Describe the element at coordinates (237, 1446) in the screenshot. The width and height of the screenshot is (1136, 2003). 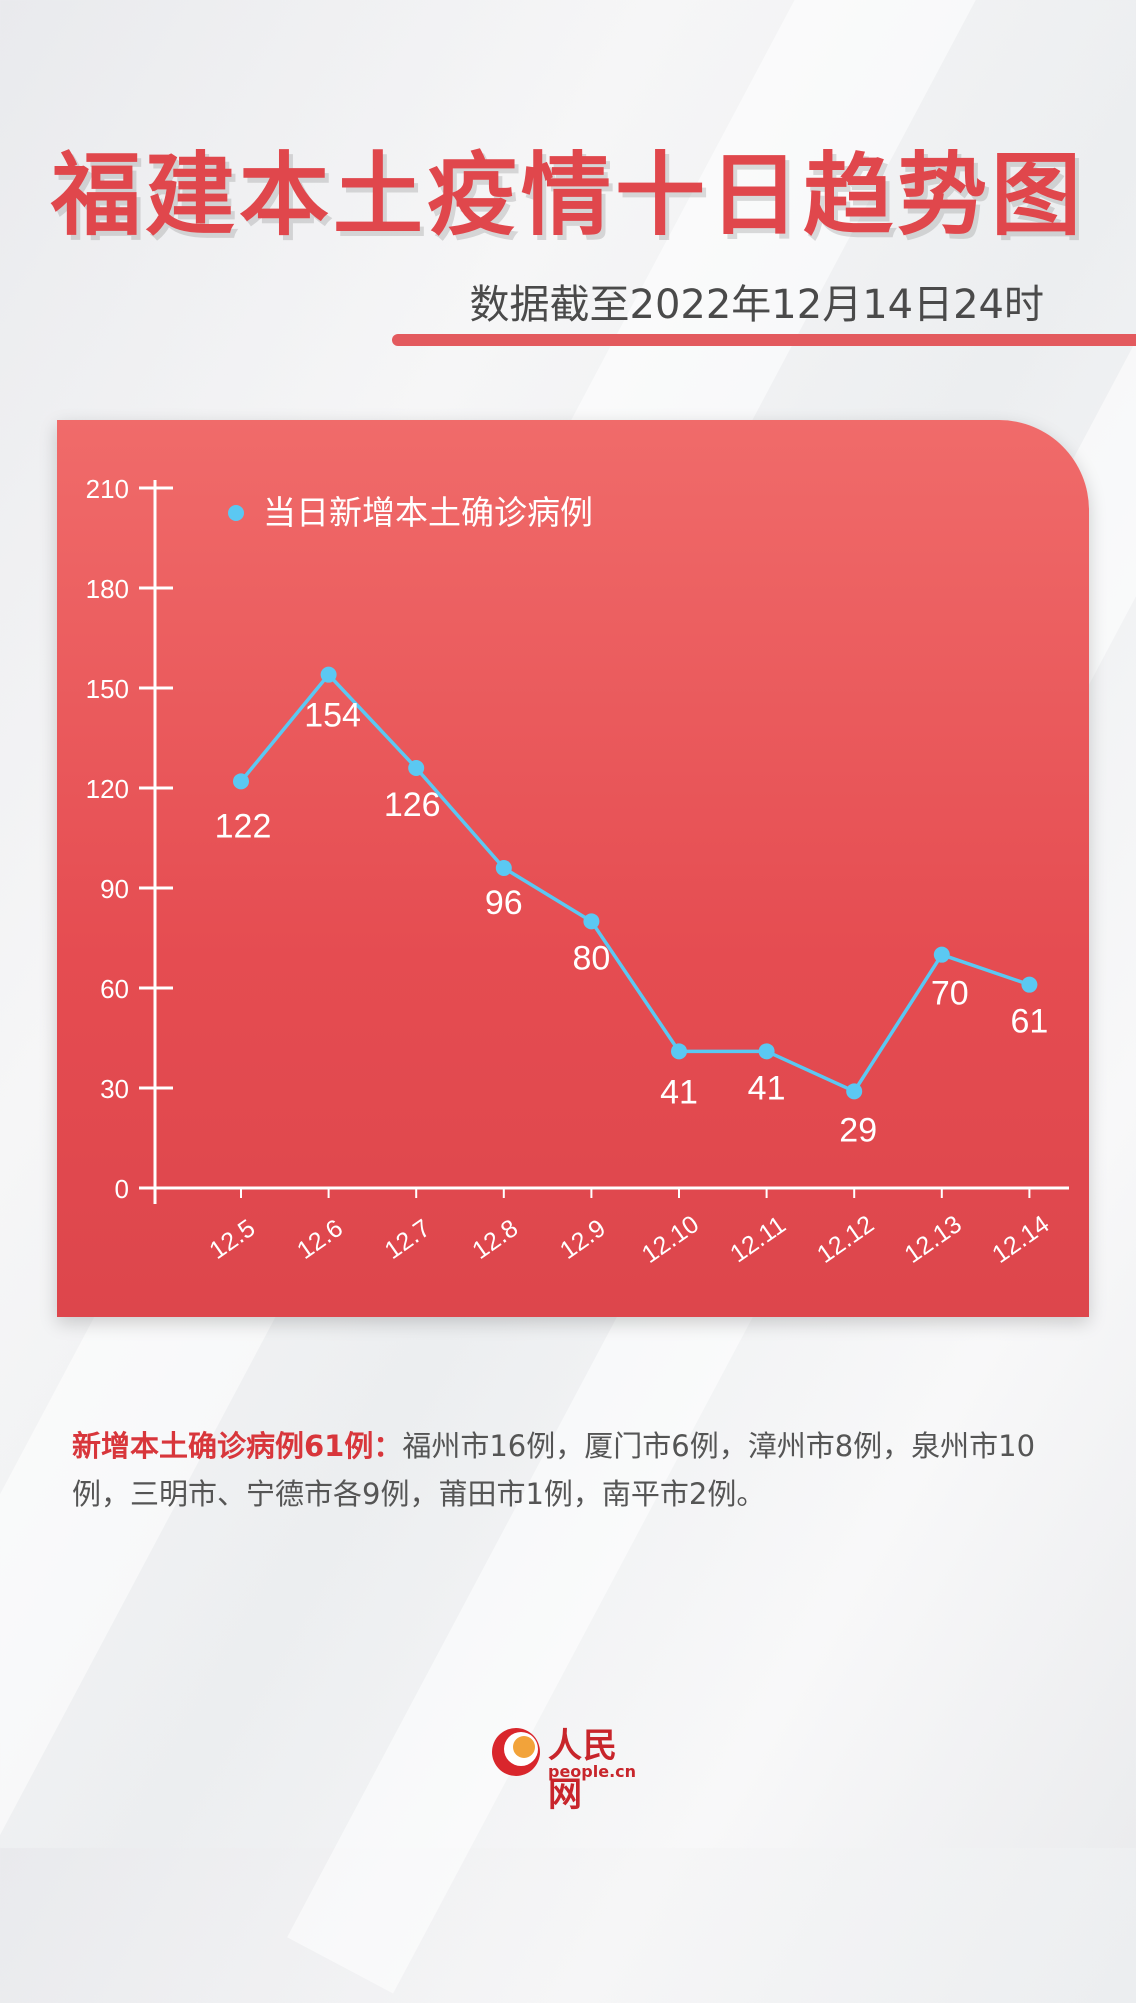
I see `summary-highlight: 新增本土确诊病例61例：` at that location.